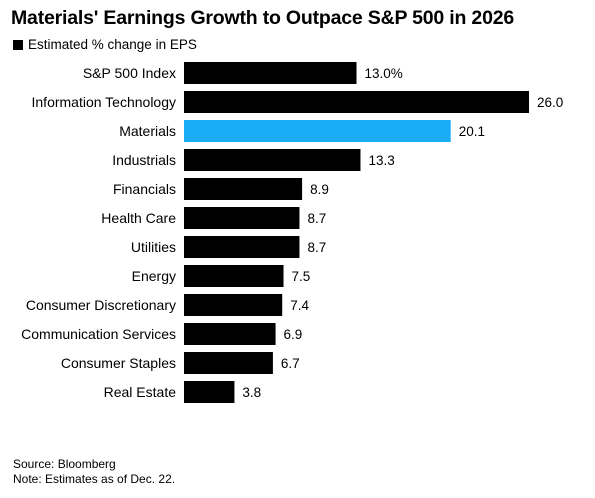 Image resolution: width=595 pixels, height=498 pixels. I want to click on value-label-health-care: 8.7, so click(316, 218).